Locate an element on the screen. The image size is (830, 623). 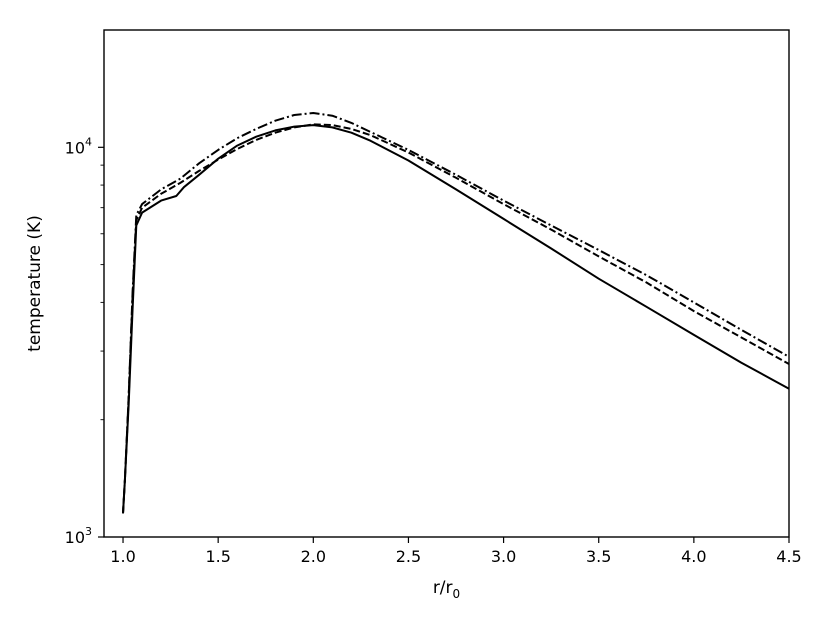
y-tick-label: 10⁴ is located at coordinates (78, 146).